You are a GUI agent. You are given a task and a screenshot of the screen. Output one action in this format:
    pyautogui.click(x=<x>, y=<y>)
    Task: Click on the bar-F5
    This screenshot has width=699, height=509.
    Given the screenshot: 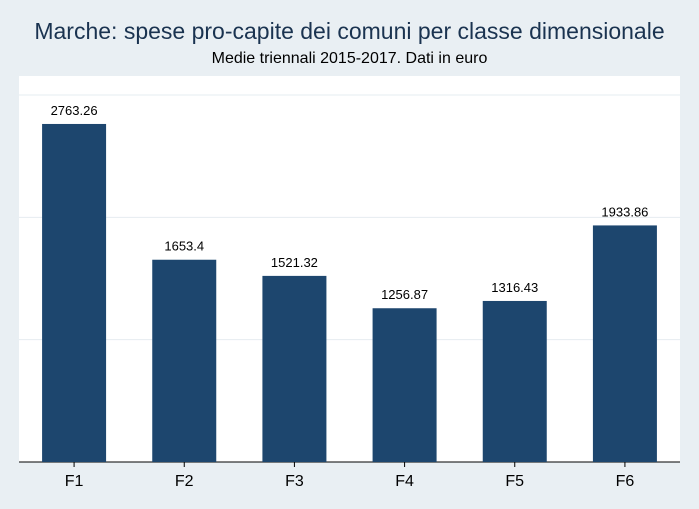 What is the action you would take?
    pyautogui.click(x=514, y=381)
    